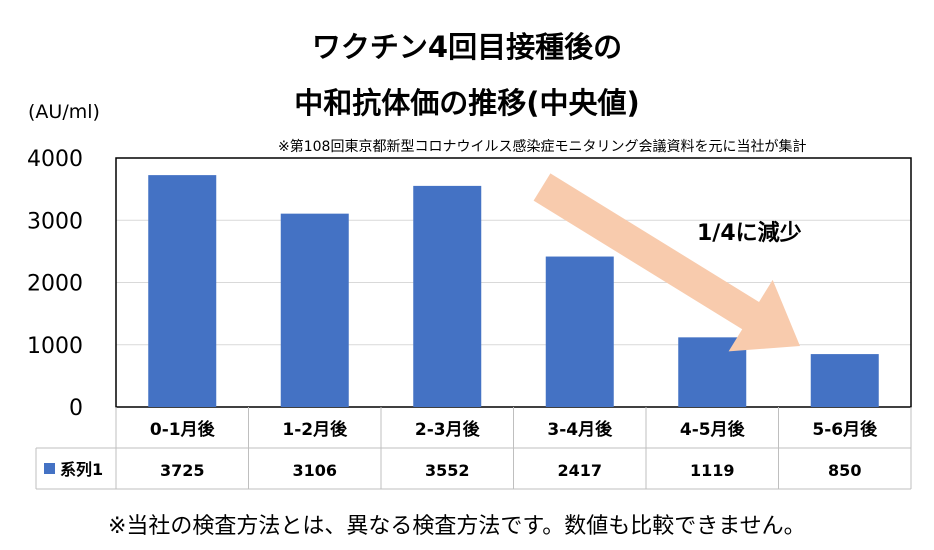 This screenshot has width=934, height=550. Describe the element at coordinates (712, 470) in the screenshot. I see `data-table-value: 1119` at that location.